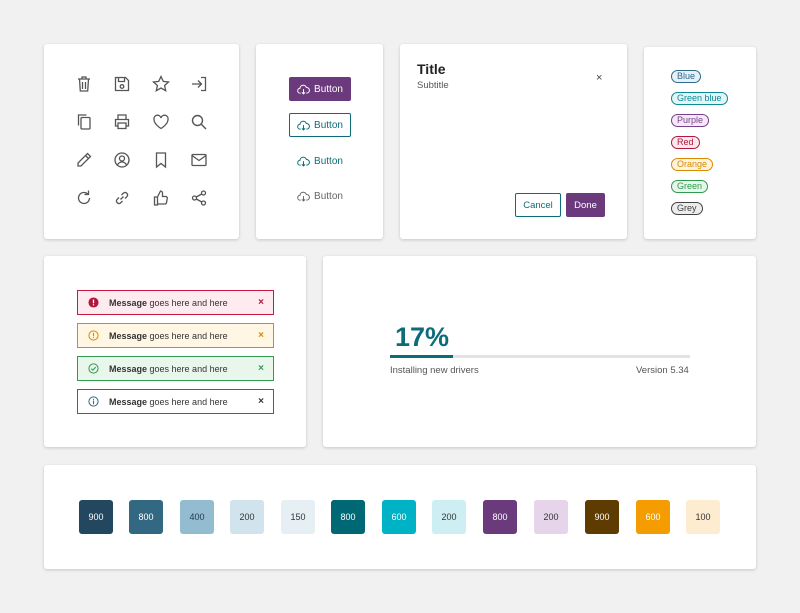  Describe the element at coordinates (122, 160) in the screenshot. I see `user-circle-icon` at that location.